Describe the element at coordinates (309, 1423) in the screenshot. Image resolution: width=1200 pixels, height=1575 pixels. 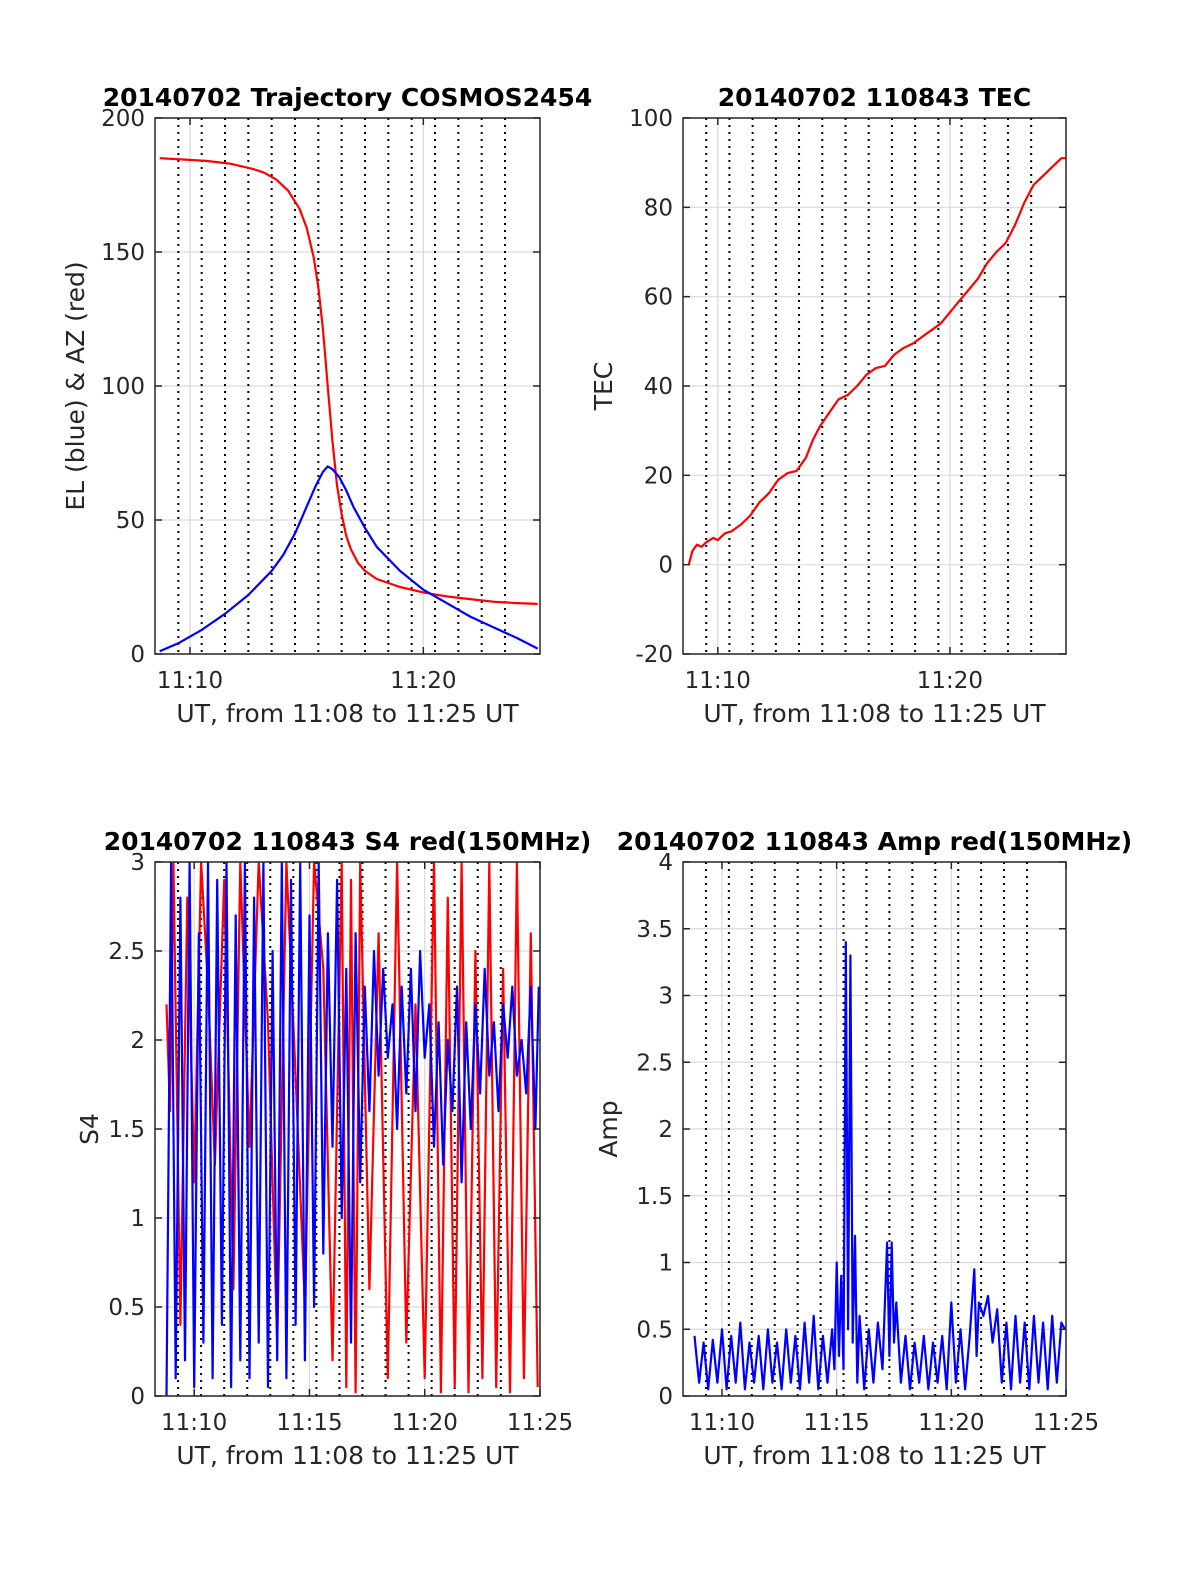
I see `s4-xtick-label: 11:15` at that location.